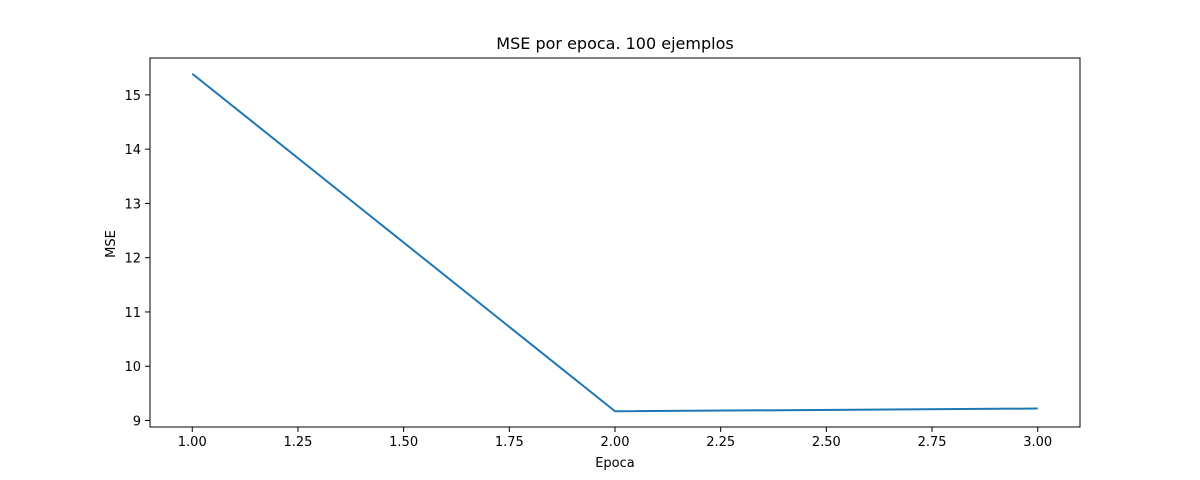  I want to click on x-axis-ticks: 1.00 1.25 1.50 1.75 2.00 2.25 2.50 2.75 3.00, so click(615, 438).